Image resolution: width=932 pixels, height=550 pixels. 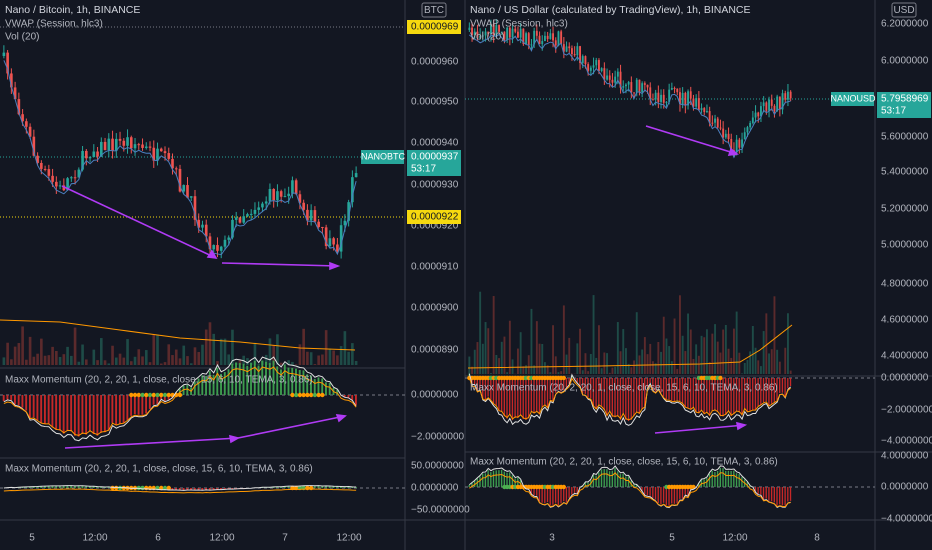 I want to click on signal-line, so click(x=629, y=399).